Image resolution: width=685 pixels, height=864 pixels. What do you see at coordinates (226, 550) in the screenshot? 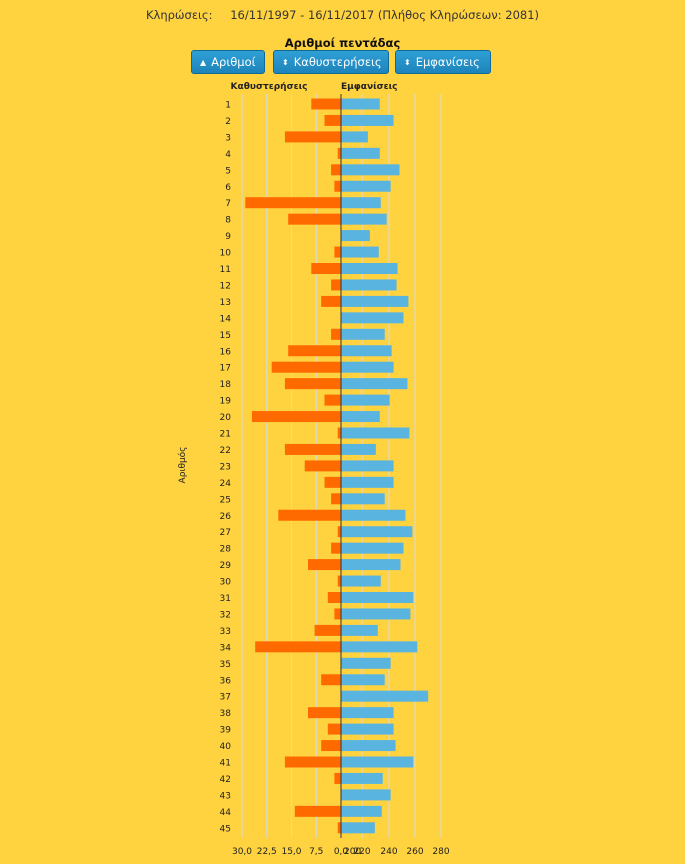
I see `category-label: 28` at bounding box center [226, 550].